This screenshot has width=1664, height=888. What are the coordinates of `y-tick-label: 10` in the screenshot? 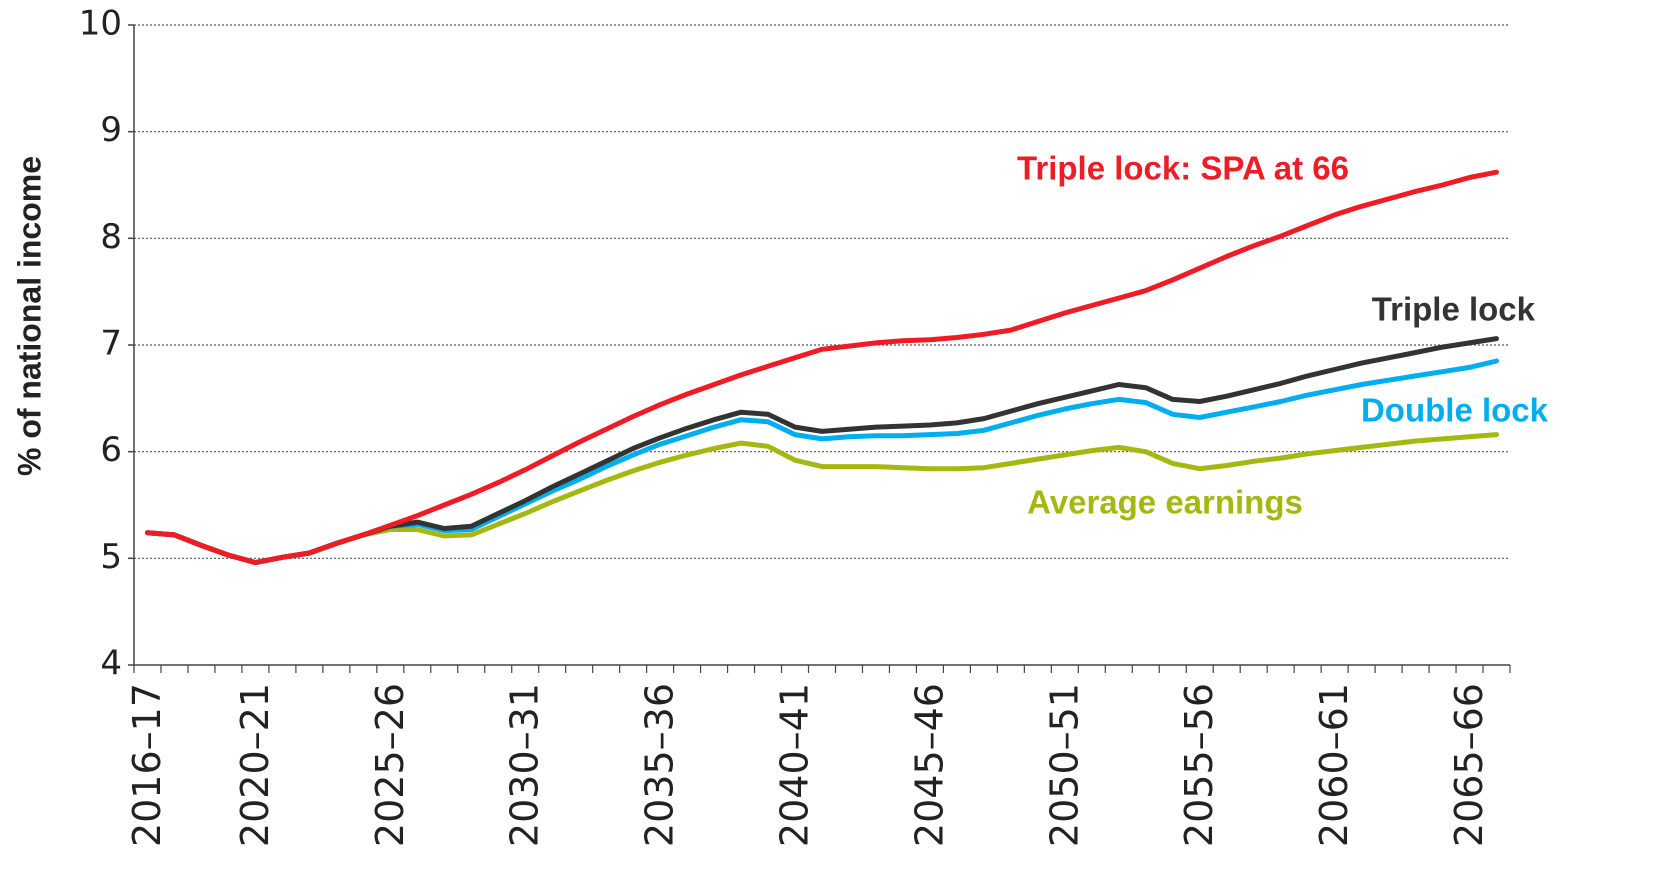 It's located at (100, 24).